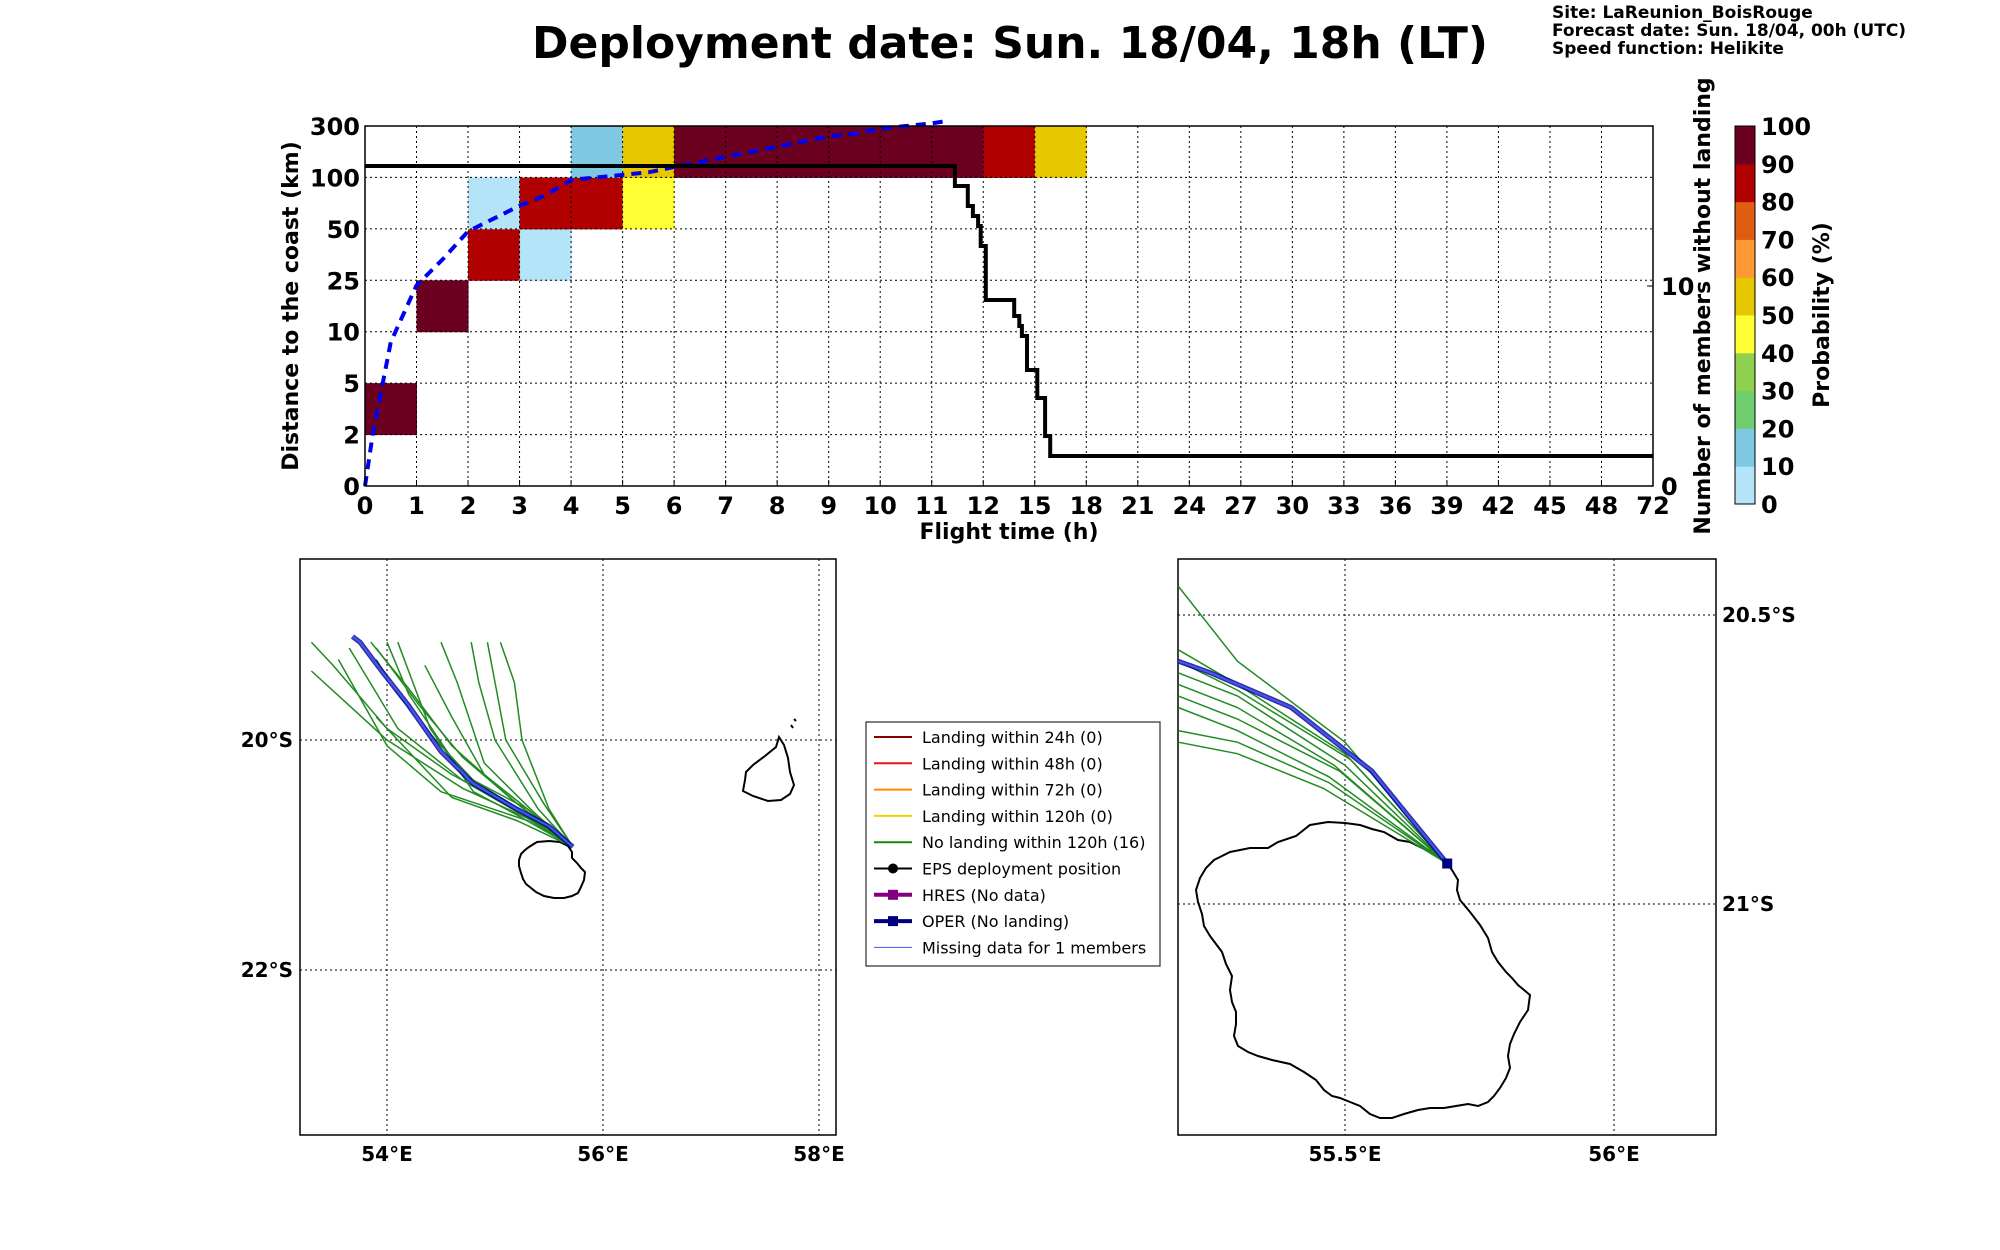 This screenshot has width=2000, height=1250. I want to click on map1-x-tick-label: 58°E, so click(819, 1154).